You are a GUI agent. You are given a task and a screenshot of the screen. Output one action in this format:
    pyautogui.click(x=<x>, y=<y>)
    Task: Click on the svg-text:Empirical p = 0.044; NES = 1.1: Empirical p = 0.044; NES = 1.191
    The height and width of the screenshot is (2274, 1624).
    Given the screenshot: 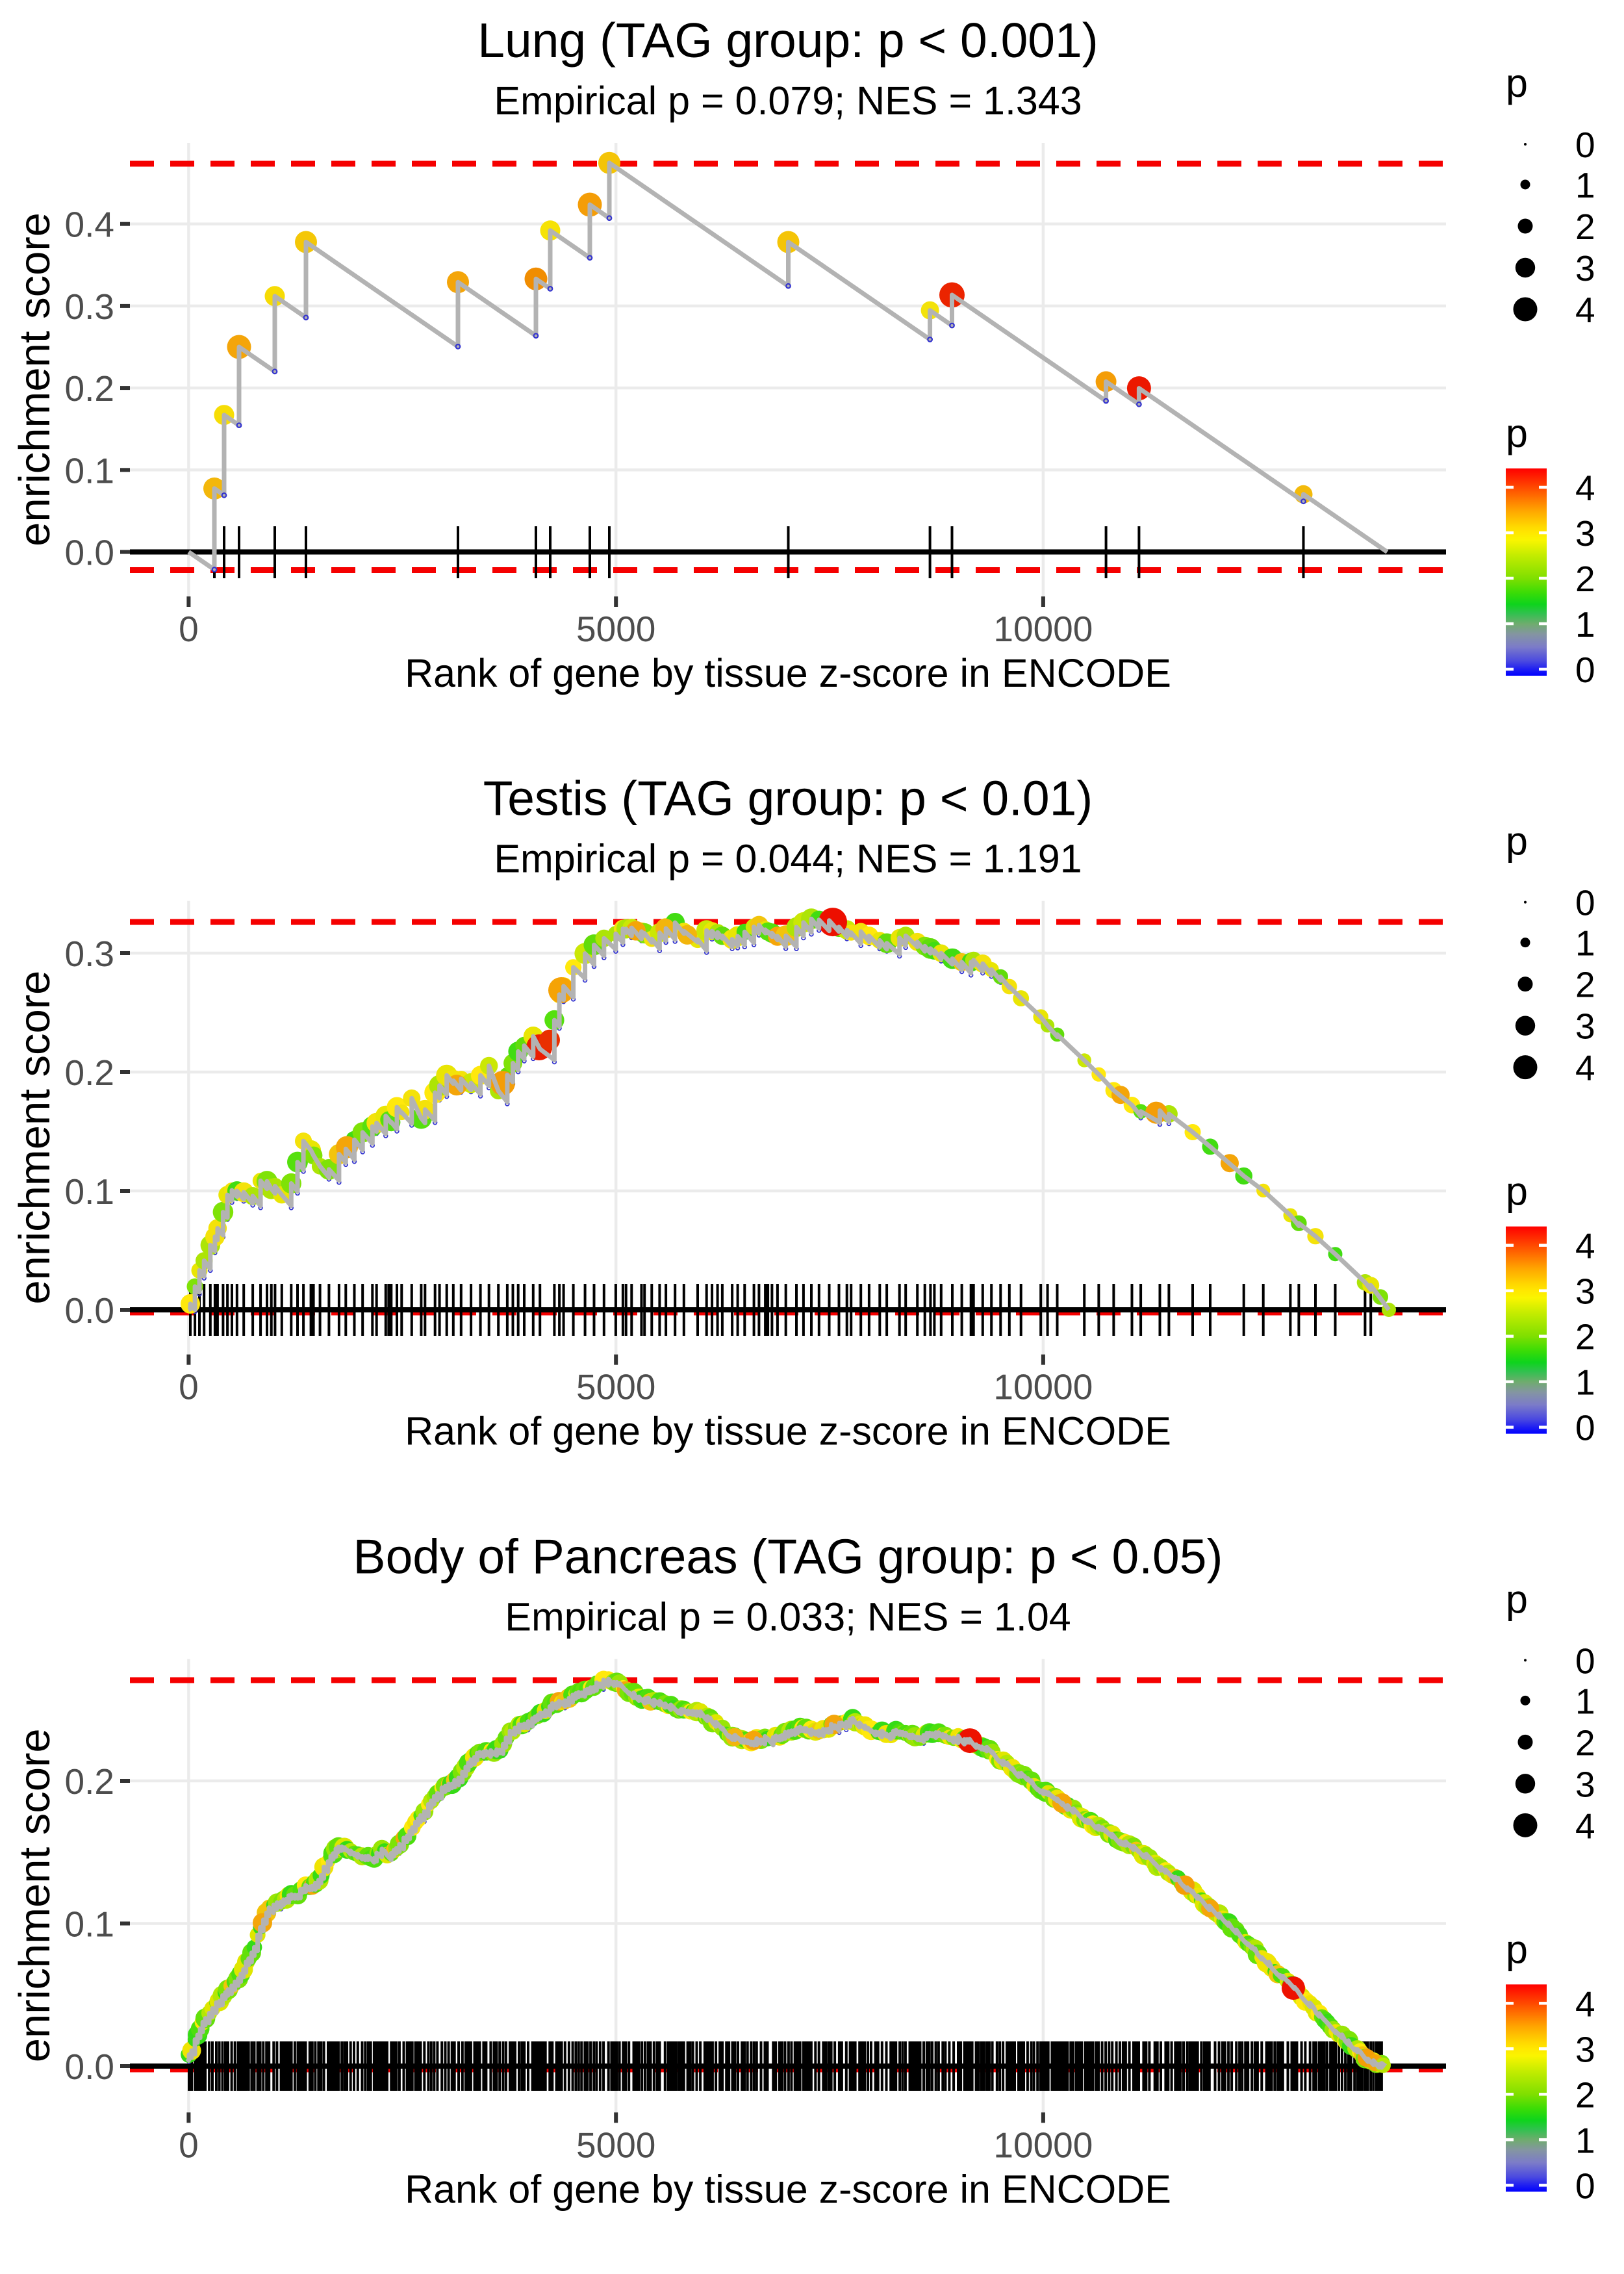 What is the action you would take?
    pyautogui.click(x=788, y=859)
    